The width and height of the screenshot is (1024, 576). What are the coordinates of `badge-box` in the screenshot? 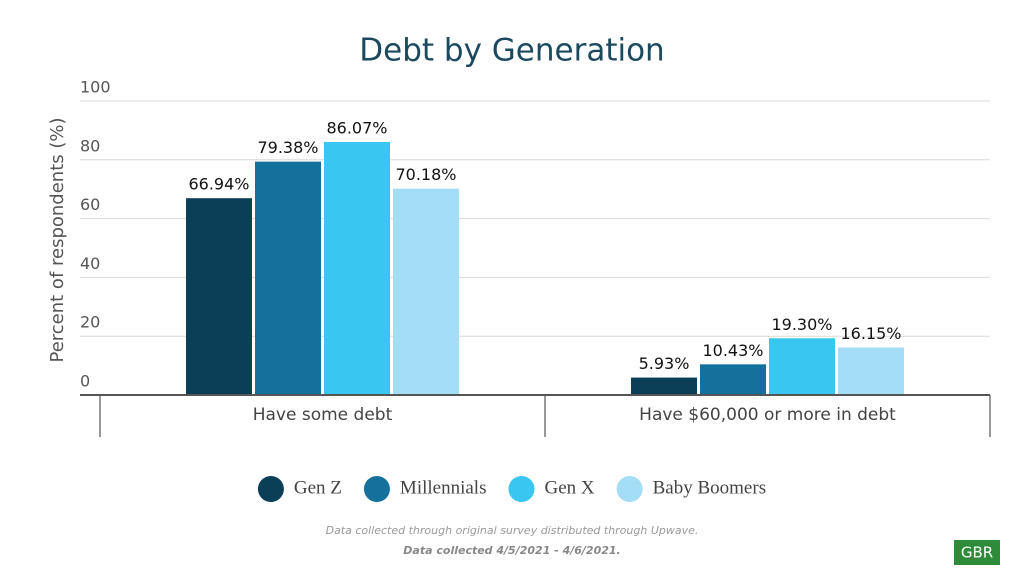 It's located at (977, 552).